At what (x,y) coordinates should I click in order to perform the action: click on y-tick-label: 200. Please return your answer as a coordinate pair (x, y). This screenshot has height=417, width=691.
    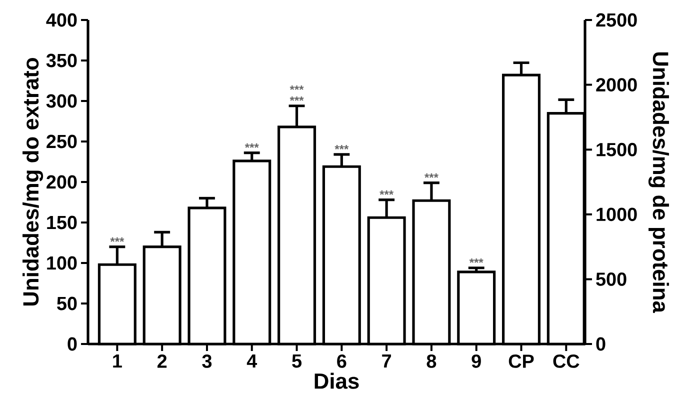
    Looking at the image, I should click on (61, 182).